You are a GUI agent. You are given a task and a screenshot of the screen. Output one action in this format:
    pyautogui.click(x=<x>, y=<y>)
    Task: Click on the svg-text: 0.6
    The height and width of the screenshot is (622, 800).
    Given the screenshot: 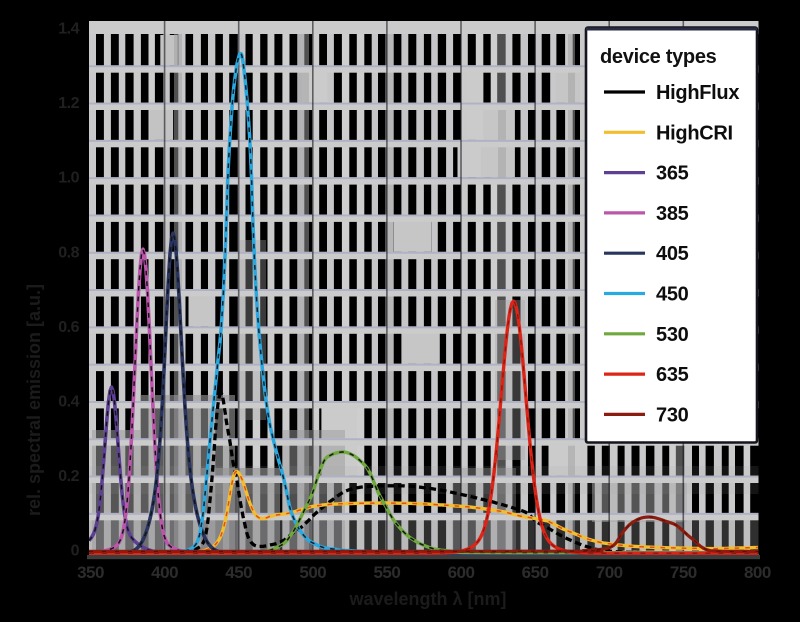 What is the action you would take?
    pyautogui.click(x=68, y=327)
    